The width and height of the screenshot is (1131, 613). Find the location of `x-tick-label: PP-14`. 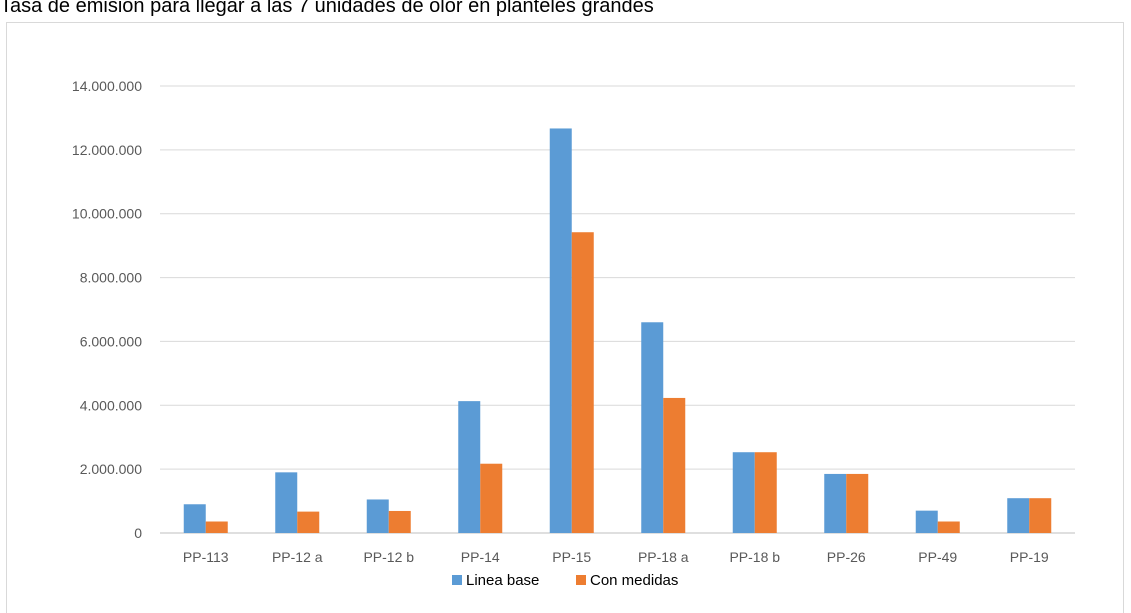

x-tick-label: PP-14 is located at coordinates (480, 557).